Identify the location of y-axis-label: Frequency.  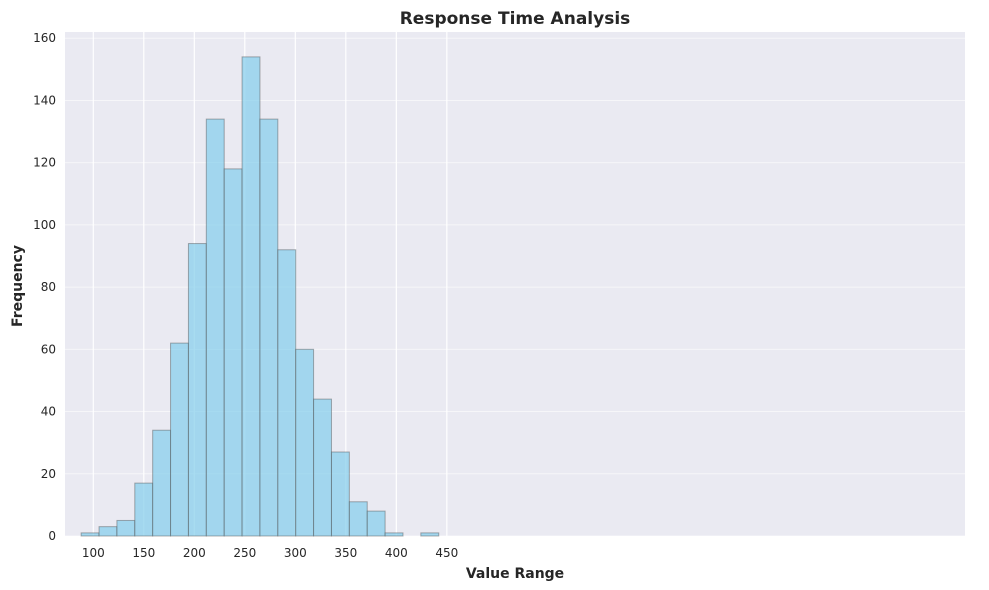
(18, 286).